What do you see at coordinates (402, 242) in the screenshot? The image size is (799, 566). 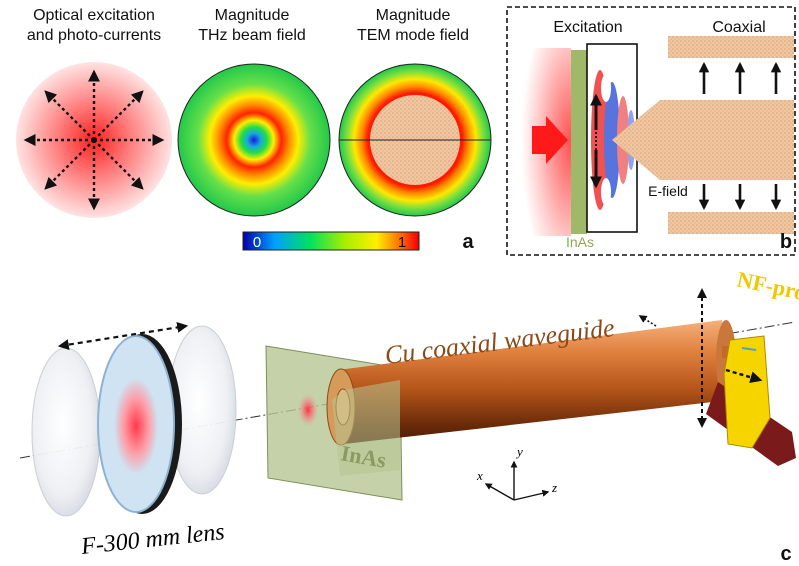 I see `colorbar-max-label: 1` at bounding box center [402, 242].